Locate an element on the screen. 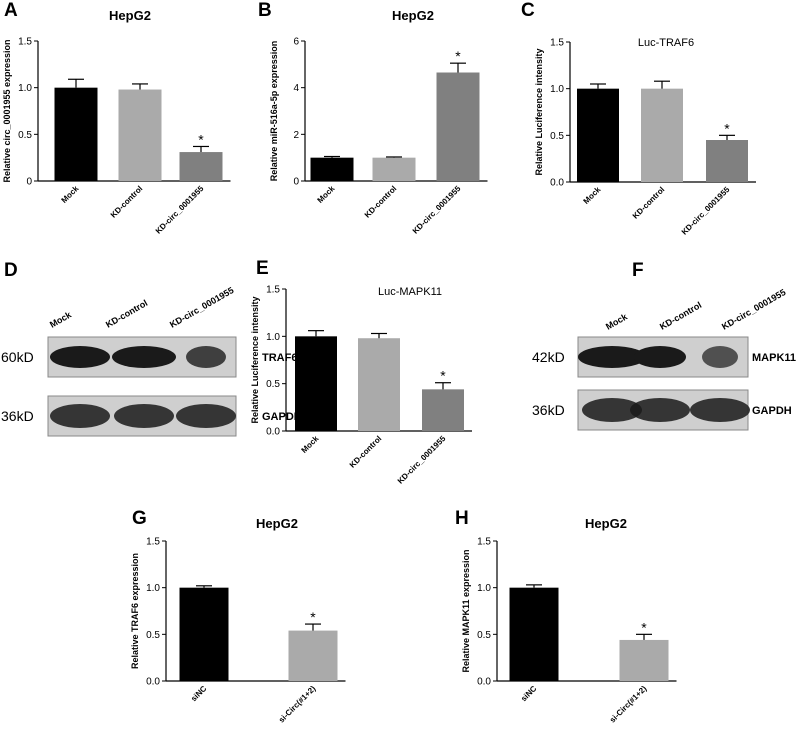 The height and width of the screenshot is (743, 798). y-axis-label: Relative miR-516a-5p expression is located at coordinates (274, 111).